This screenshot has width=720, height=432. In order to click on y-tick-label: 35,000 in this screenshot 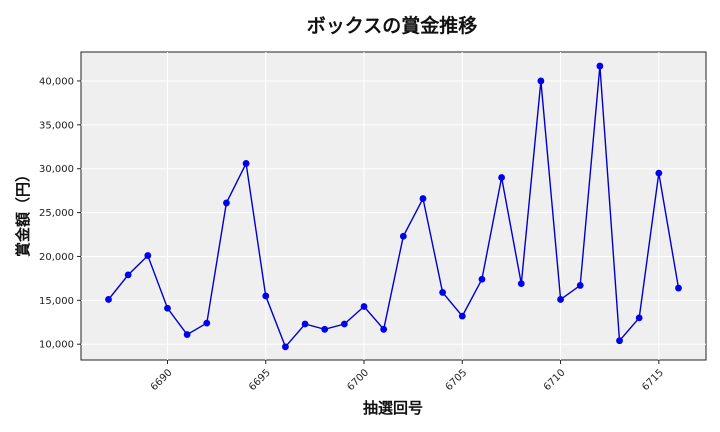, I will do `click(56, 125)`.